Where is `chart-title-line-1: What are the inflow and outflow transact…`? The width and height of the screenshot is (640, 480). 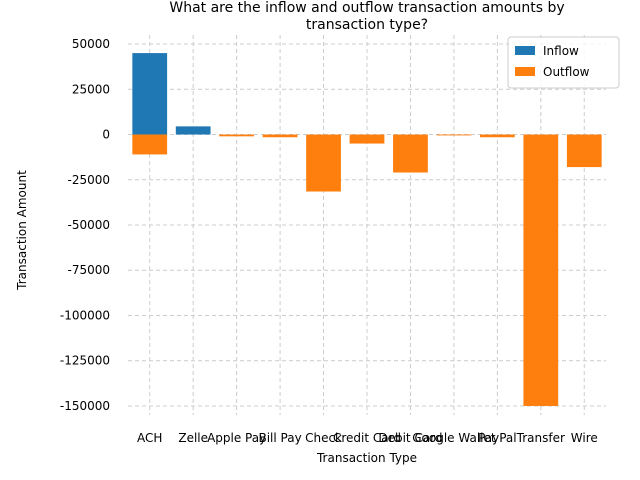
chart-title-line-1: What are the inflow and outflow transact… is located at coordinates (366, 8).